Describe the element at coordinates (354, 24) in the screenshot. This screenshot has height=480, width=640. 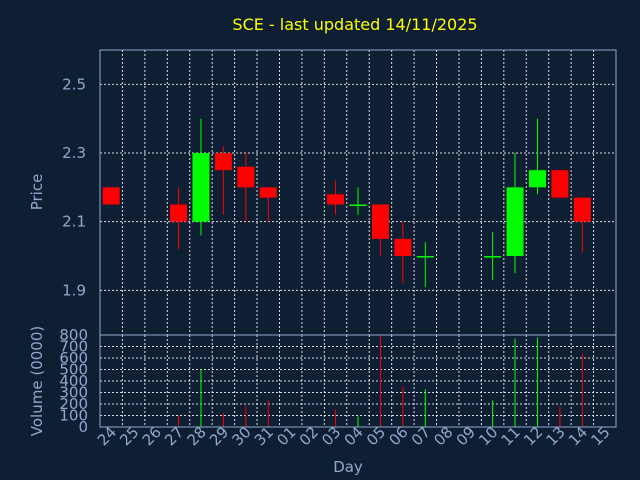
I see `chart-title: SCE - last updated 14/11/2025` at that location.